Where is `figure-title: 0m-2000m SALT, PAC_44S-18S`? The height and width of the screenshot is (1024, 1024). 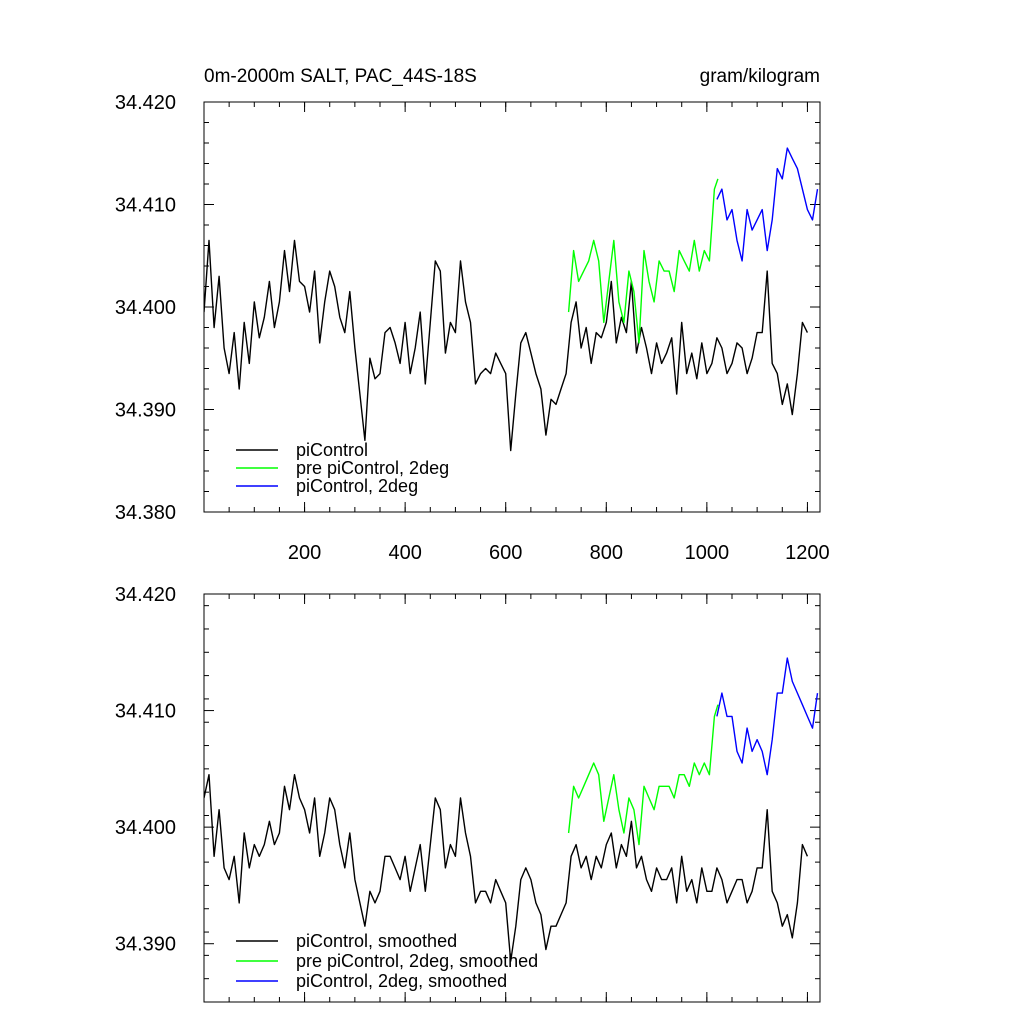 figure-title: 0m-2000m SALT, PAC_44S-18S is located at coordinates (340, 76).